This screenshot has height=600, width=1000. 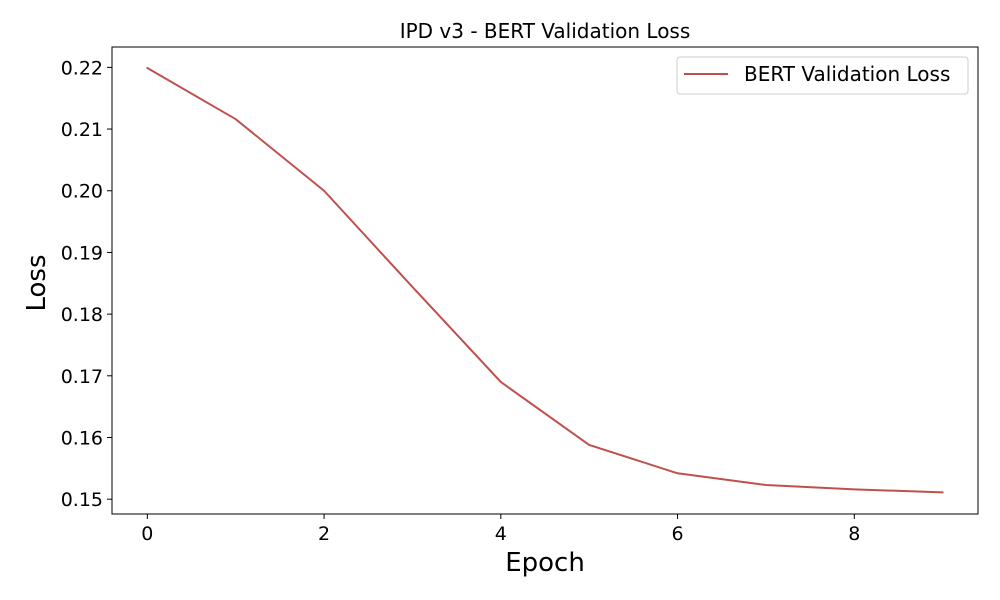 What do you see at coordinates (37, 282) in the screenshot?
I see `y-axis-title: Loss` at bounding box center [37, 282].